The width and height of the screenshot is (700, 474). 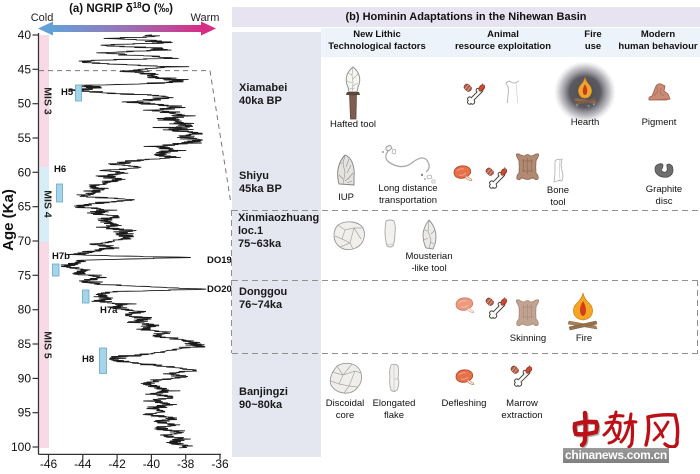 What do you see at coordinates (61, 256) in the screenshot?
I see `svg-text: H7b` at bounding box center [61, 256].